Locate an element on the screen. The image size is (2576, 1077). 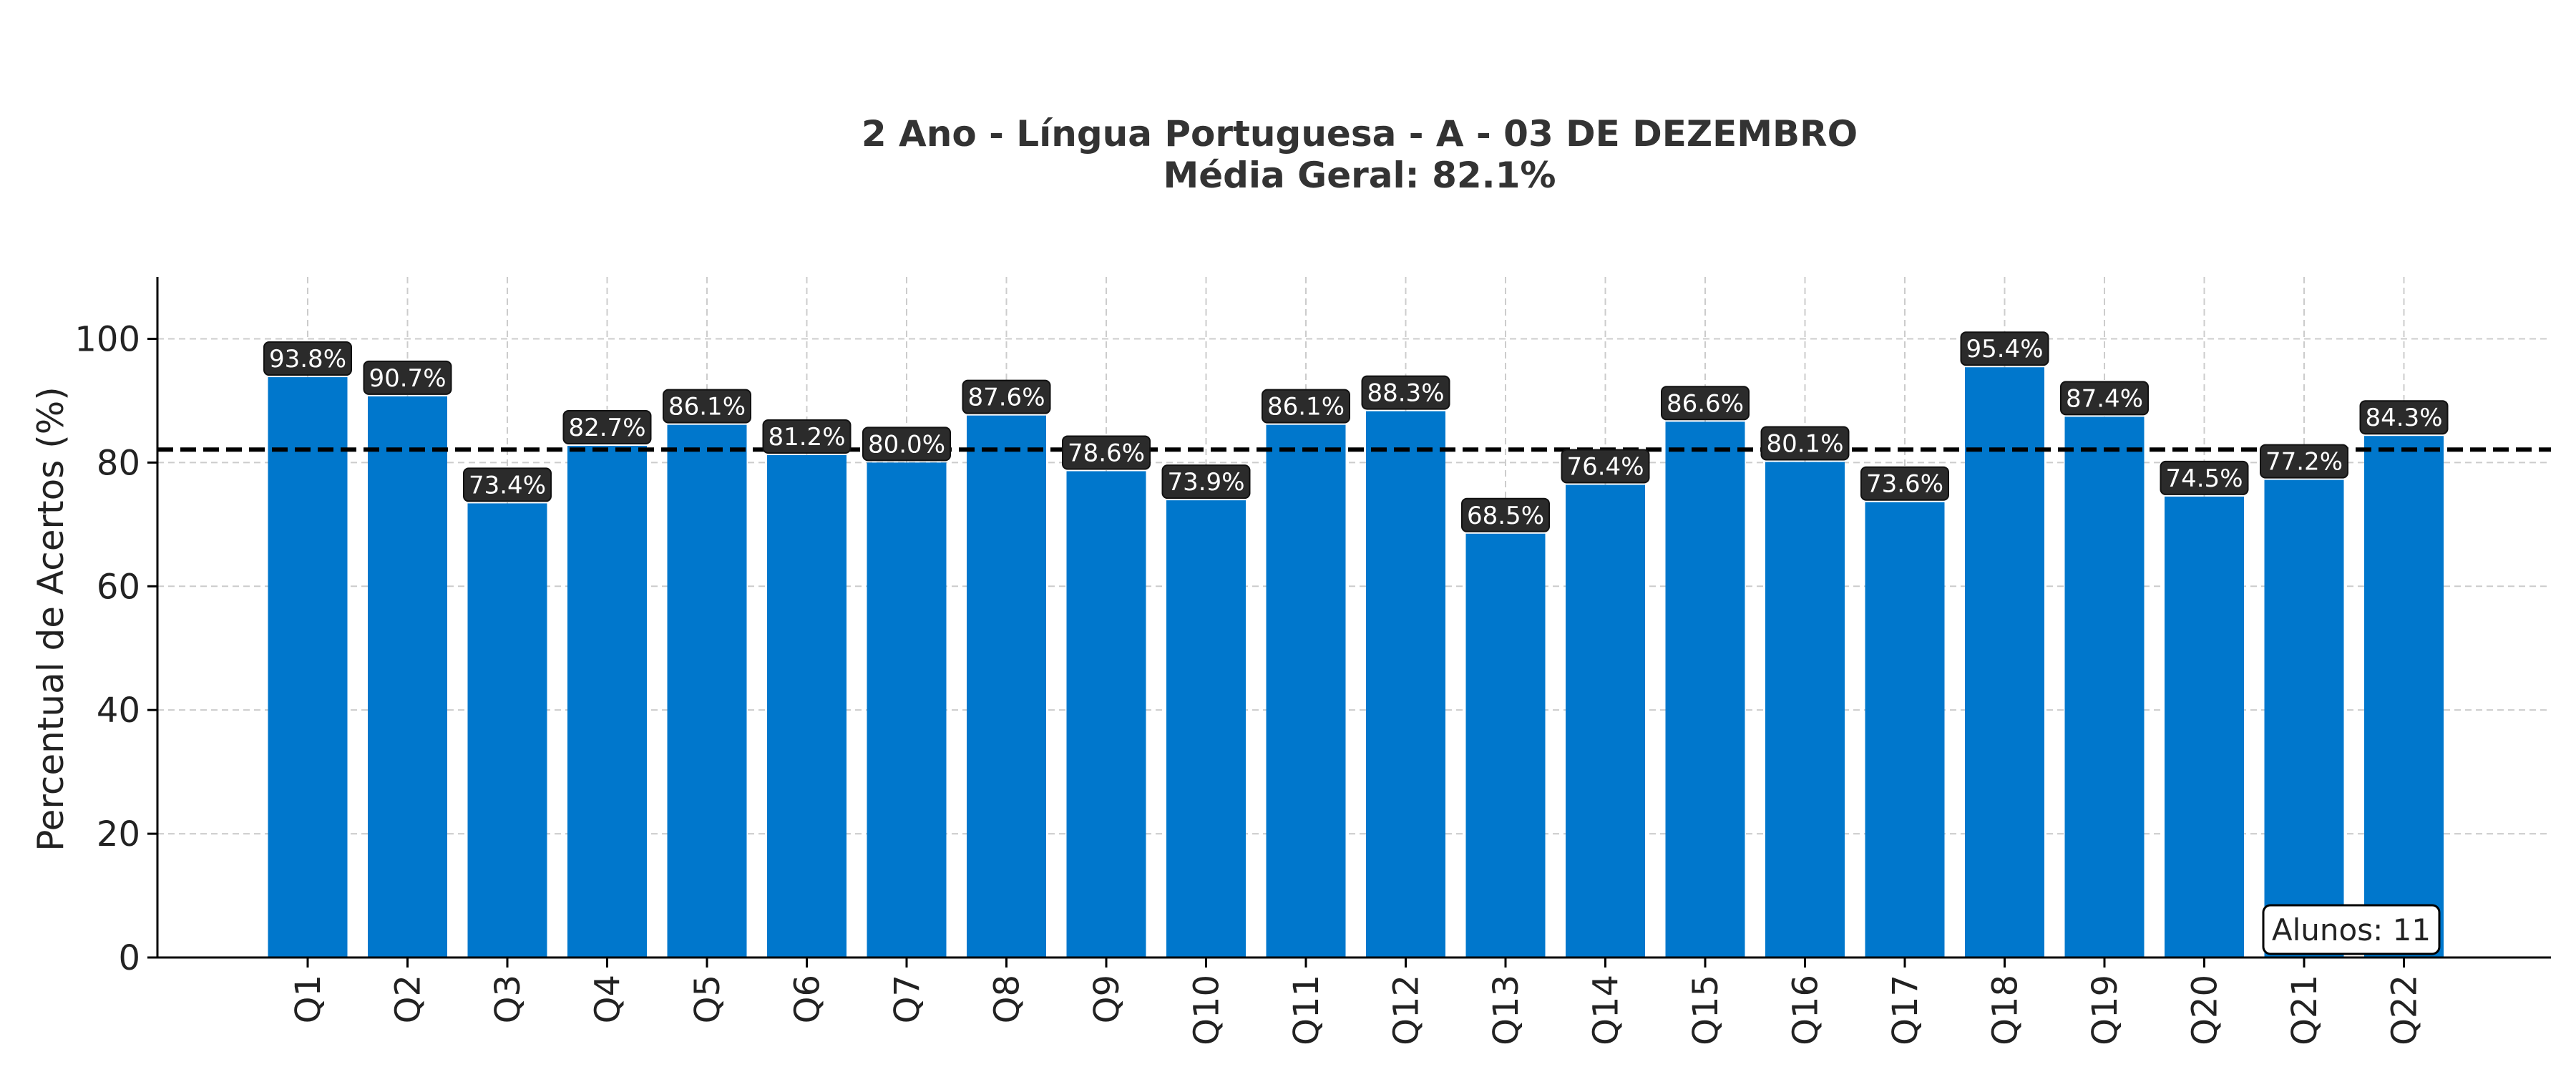
y-tick-label: 60 is located at coordinates (118, 587).